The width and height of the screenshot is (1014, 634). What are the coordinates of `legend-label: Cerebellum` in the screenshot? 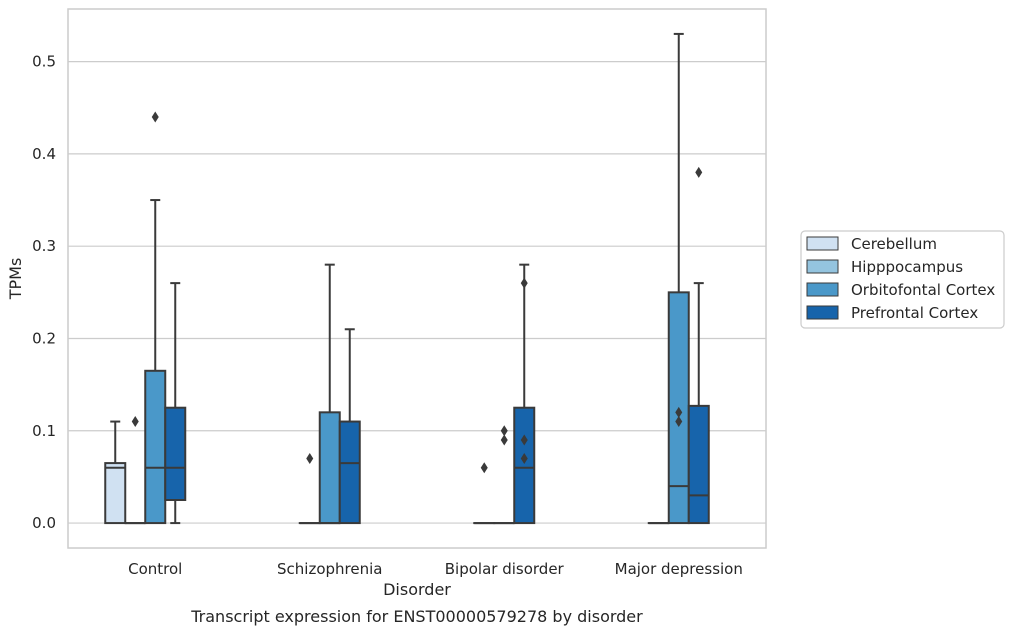 It's located at (894, 244).